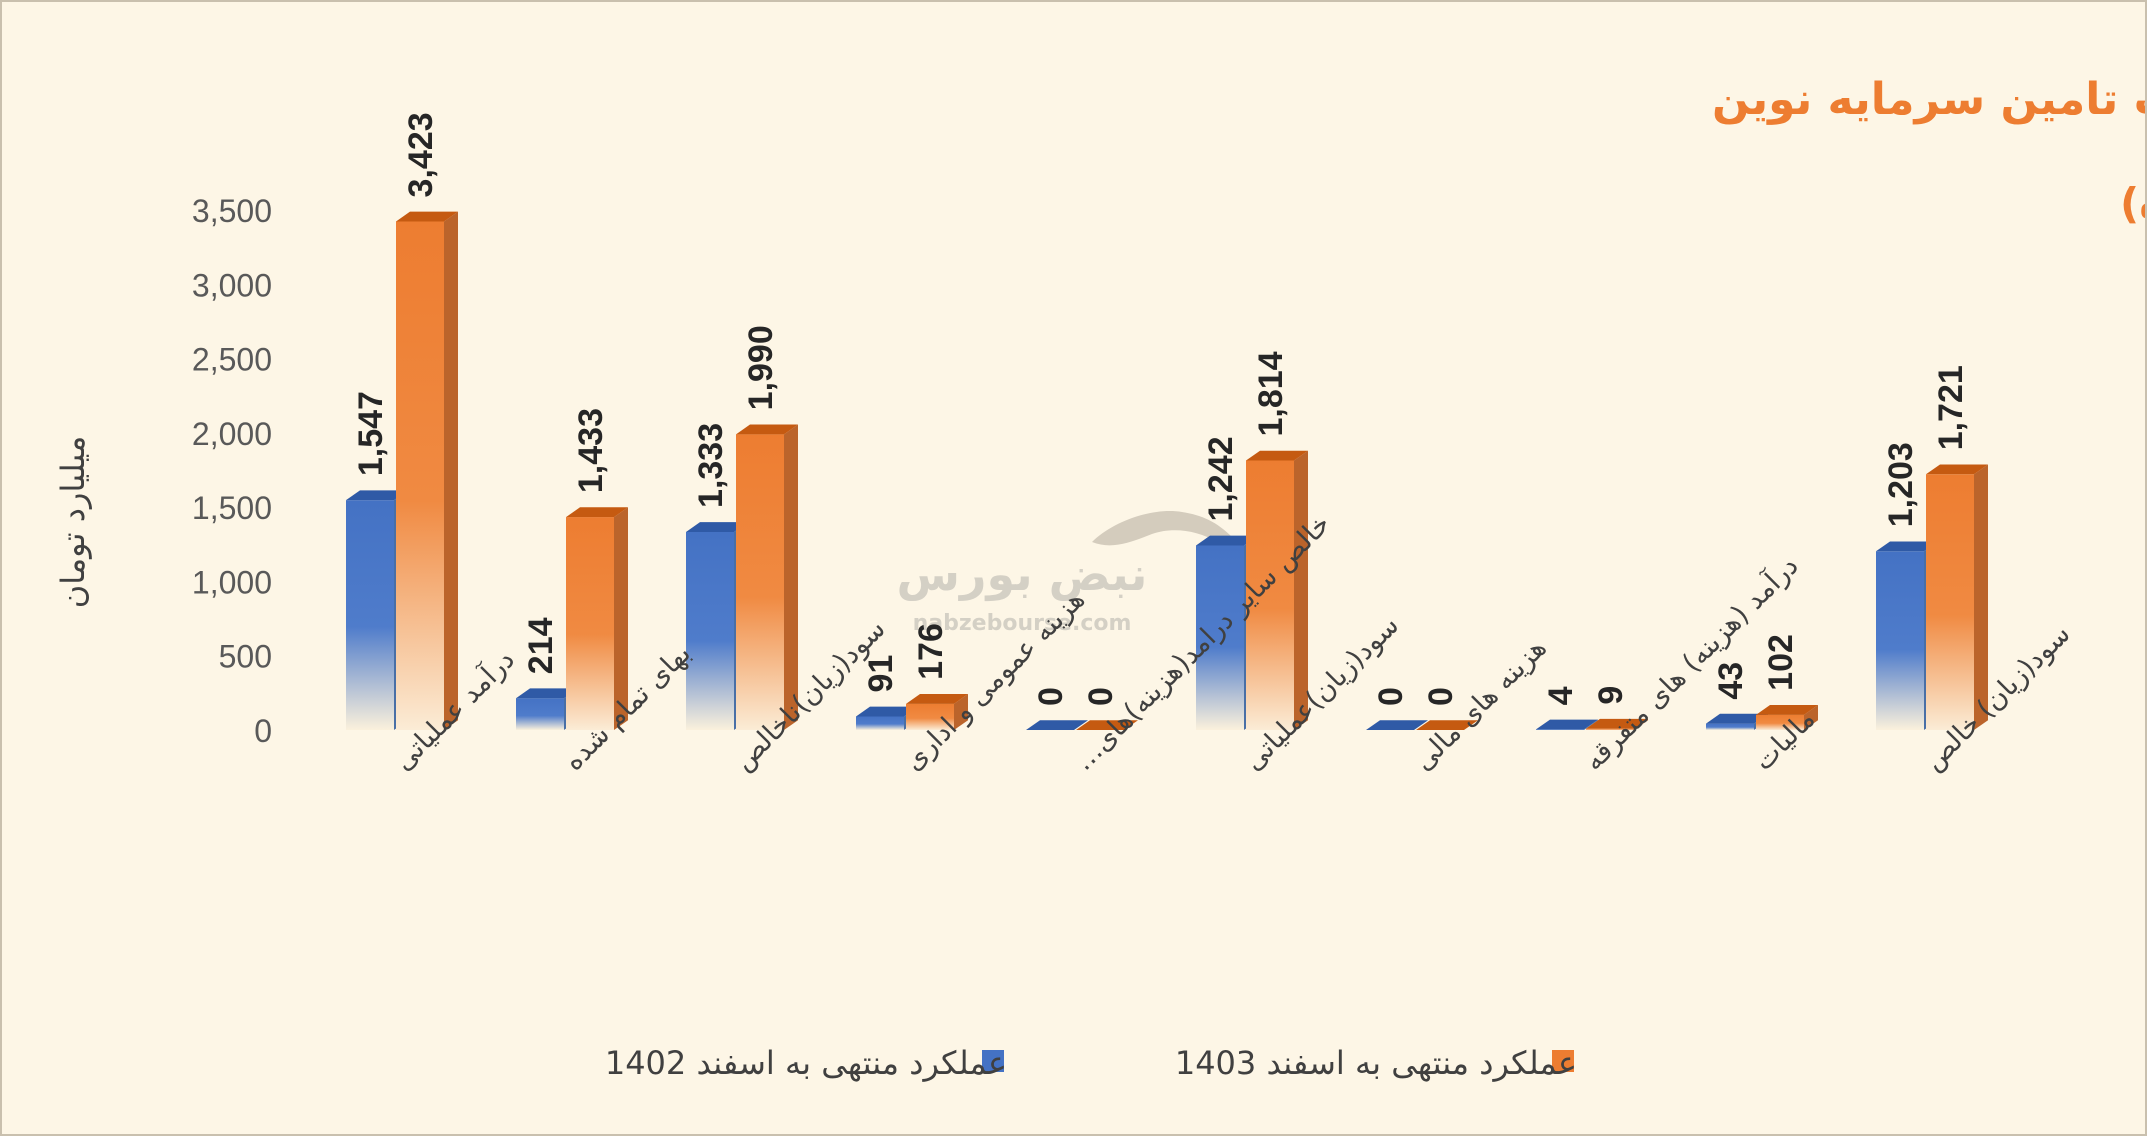 The width and height of the screenshot is (2147, 1136). I want to click on data-label: 1,990, so click(761, 367).